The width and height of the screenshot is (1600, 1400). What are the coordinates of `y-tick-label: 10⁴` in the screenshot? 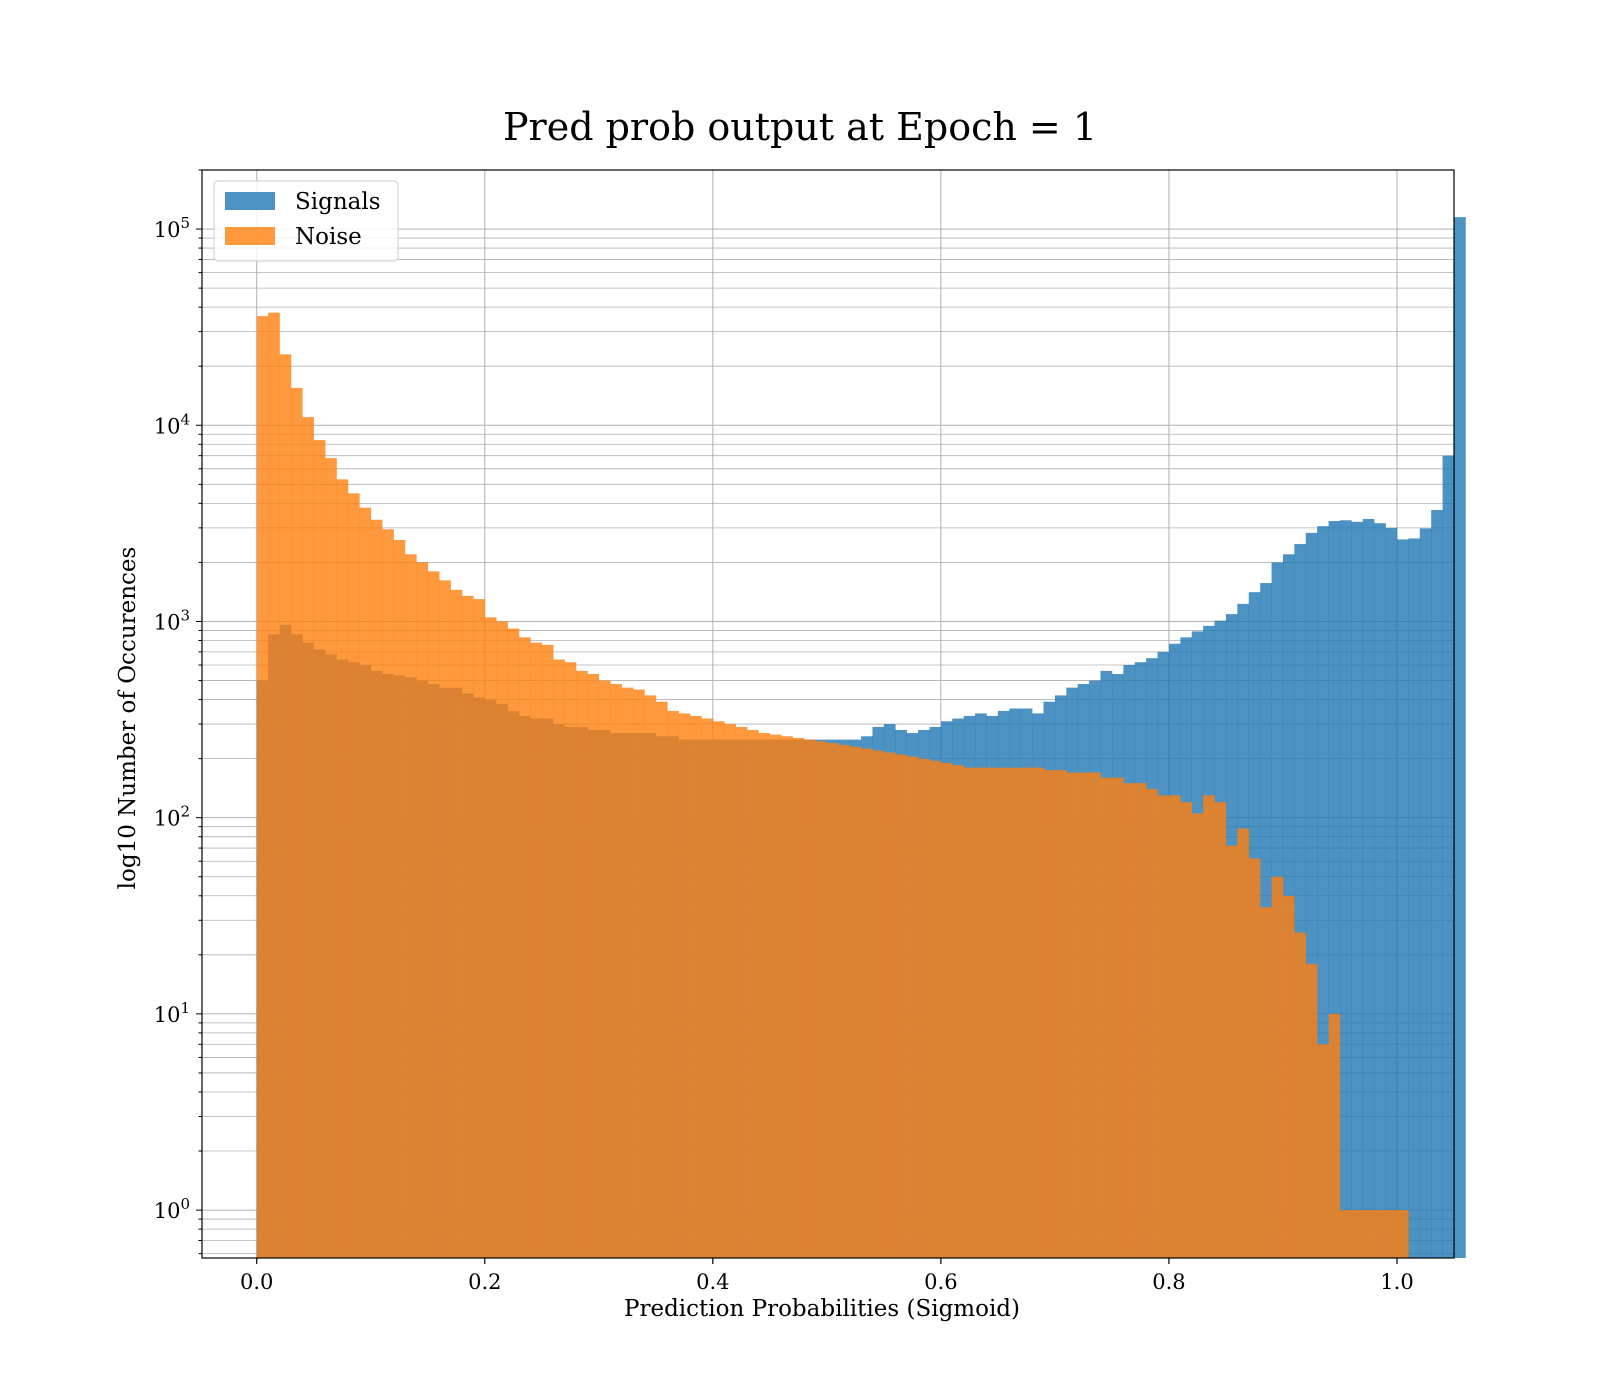 It's located at (172, 424).